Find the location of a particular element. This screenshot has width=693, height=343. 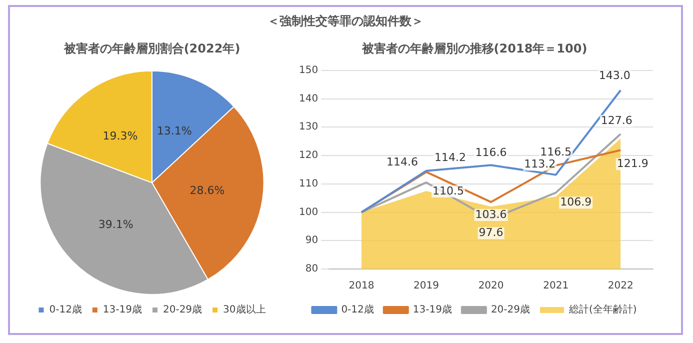

data-label: 39.1% is located at coordinates (116, 225).